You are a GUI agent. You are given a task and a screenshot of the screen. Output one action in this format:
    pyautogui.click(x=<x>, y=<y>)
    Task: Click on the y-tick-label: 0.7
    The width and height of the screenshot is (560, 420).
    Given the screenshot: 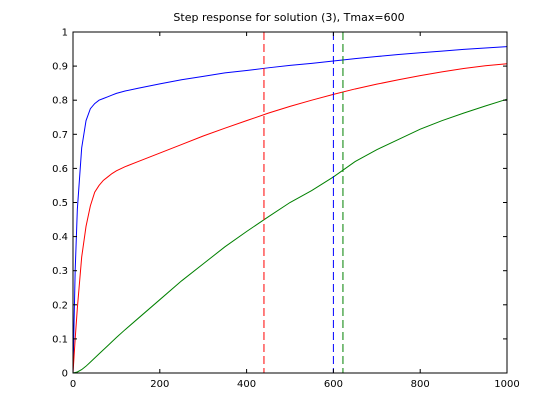 What is the action you would take?
    pyautogui.click(x=60, y=135)
    